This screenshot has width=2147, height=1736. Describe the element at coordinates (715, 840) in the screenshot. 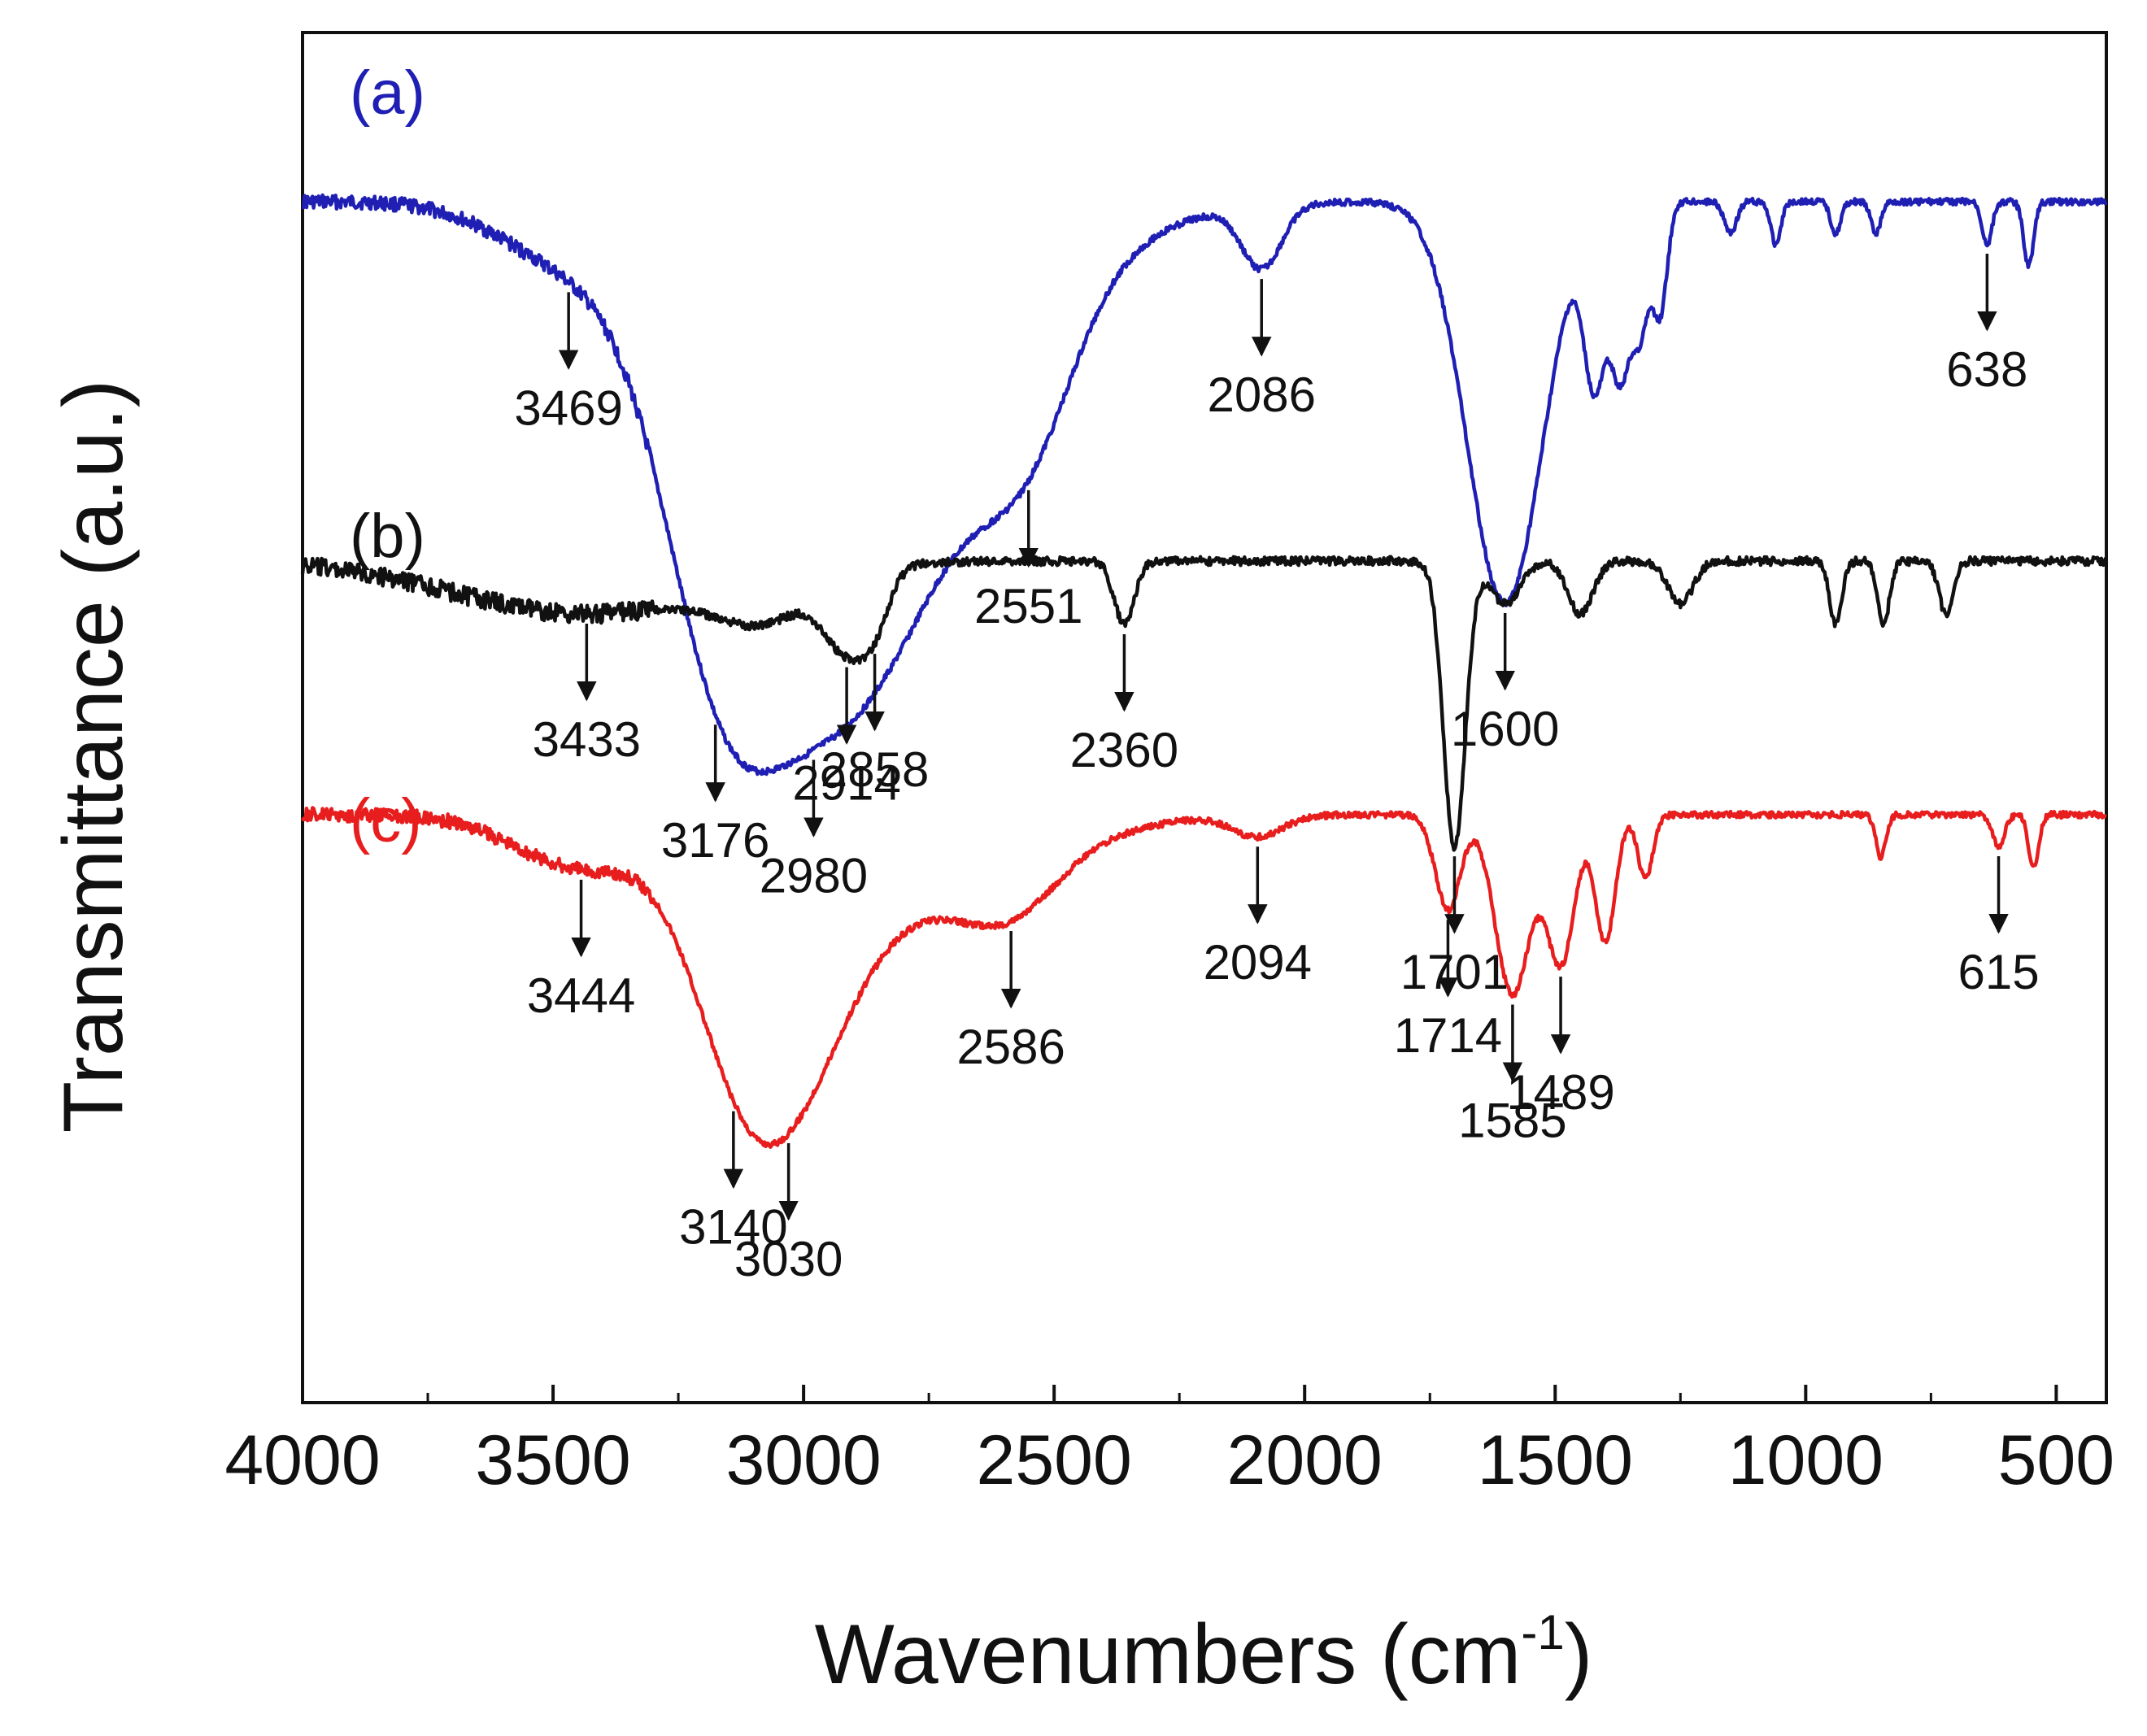

I see `peak-label: 3176` at that location.